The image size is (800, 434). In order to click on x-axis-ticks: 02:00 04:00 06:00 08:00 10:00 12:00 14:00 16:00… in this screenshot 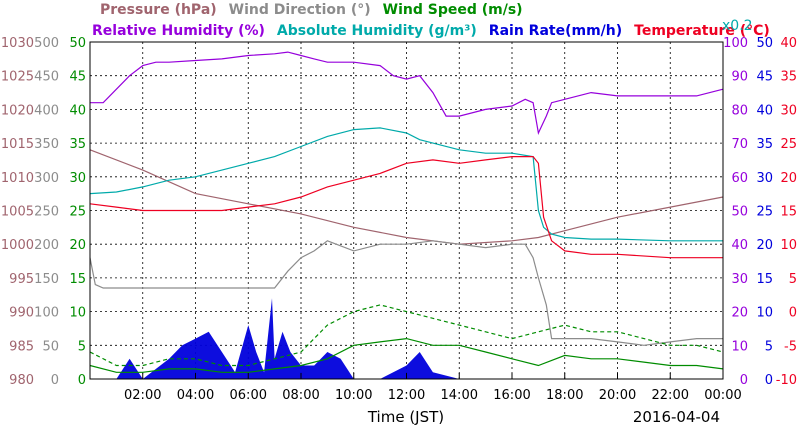, I will do `click(433, 388)`.